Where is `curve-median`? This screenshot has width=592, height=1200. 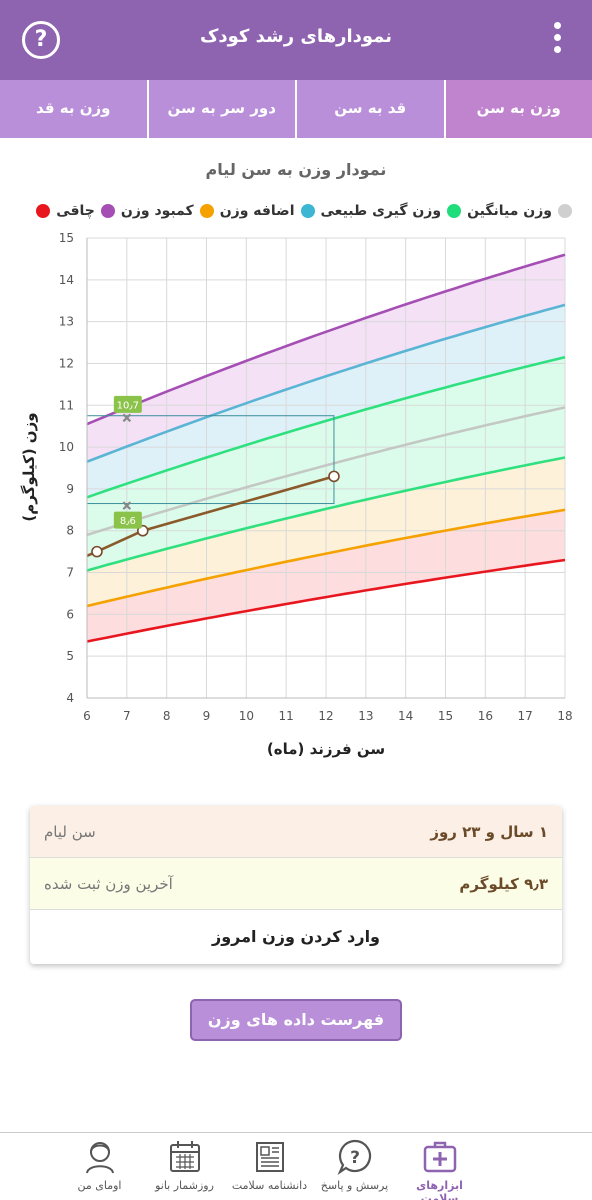 curve-median is located at coordinates (326, 471).